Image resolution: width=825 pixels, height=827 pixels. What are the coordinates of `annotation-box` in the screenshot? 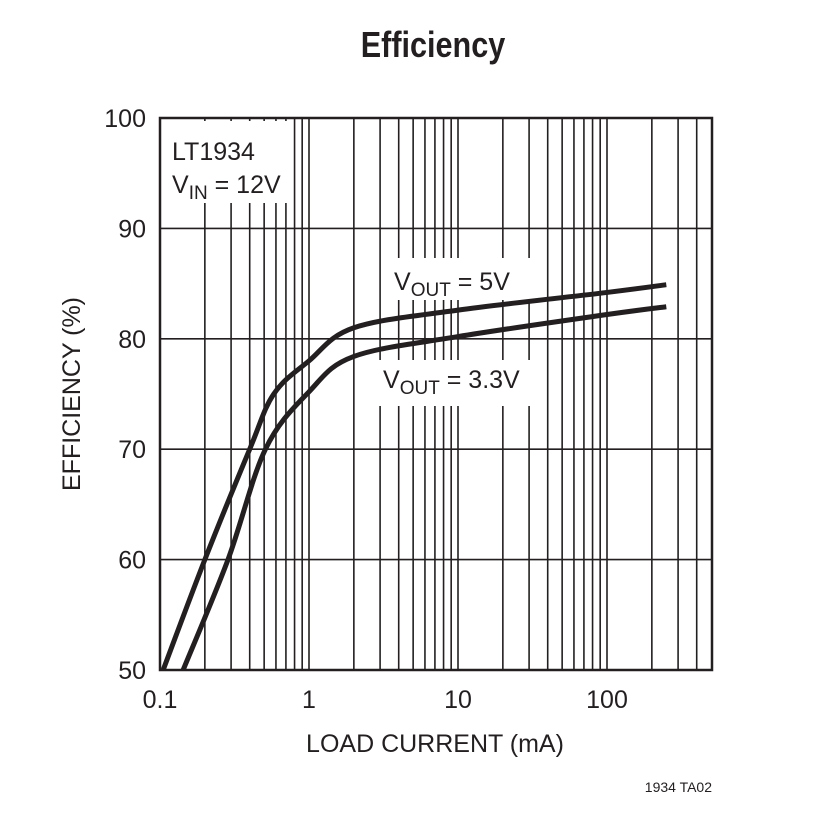 It's located at (226, 162).